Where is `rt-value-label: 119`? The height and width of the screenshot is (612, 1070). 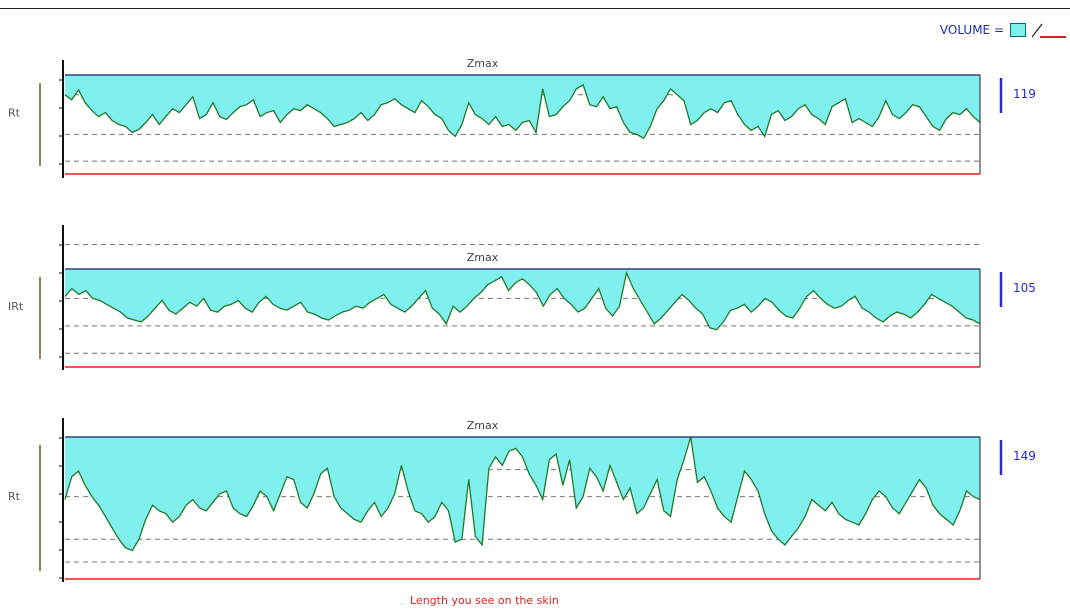 rt-value-label: 119 is located at coordinates (1024, 94).